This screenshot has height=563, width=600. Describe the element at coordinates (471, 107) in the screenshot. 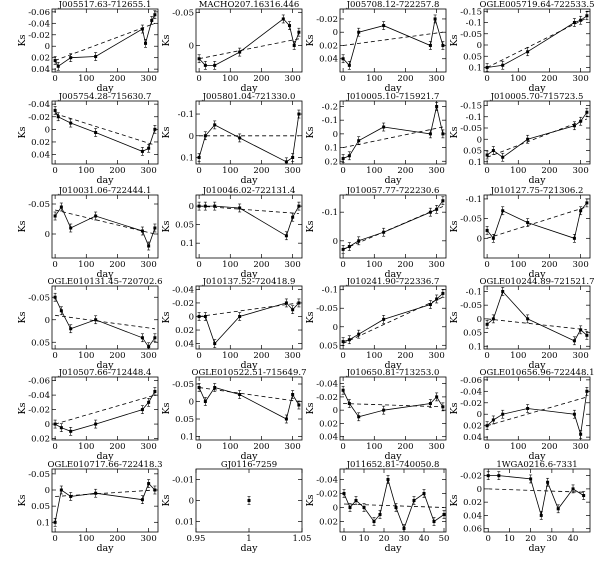

I see `y-tick-label: -0.15` at that location.